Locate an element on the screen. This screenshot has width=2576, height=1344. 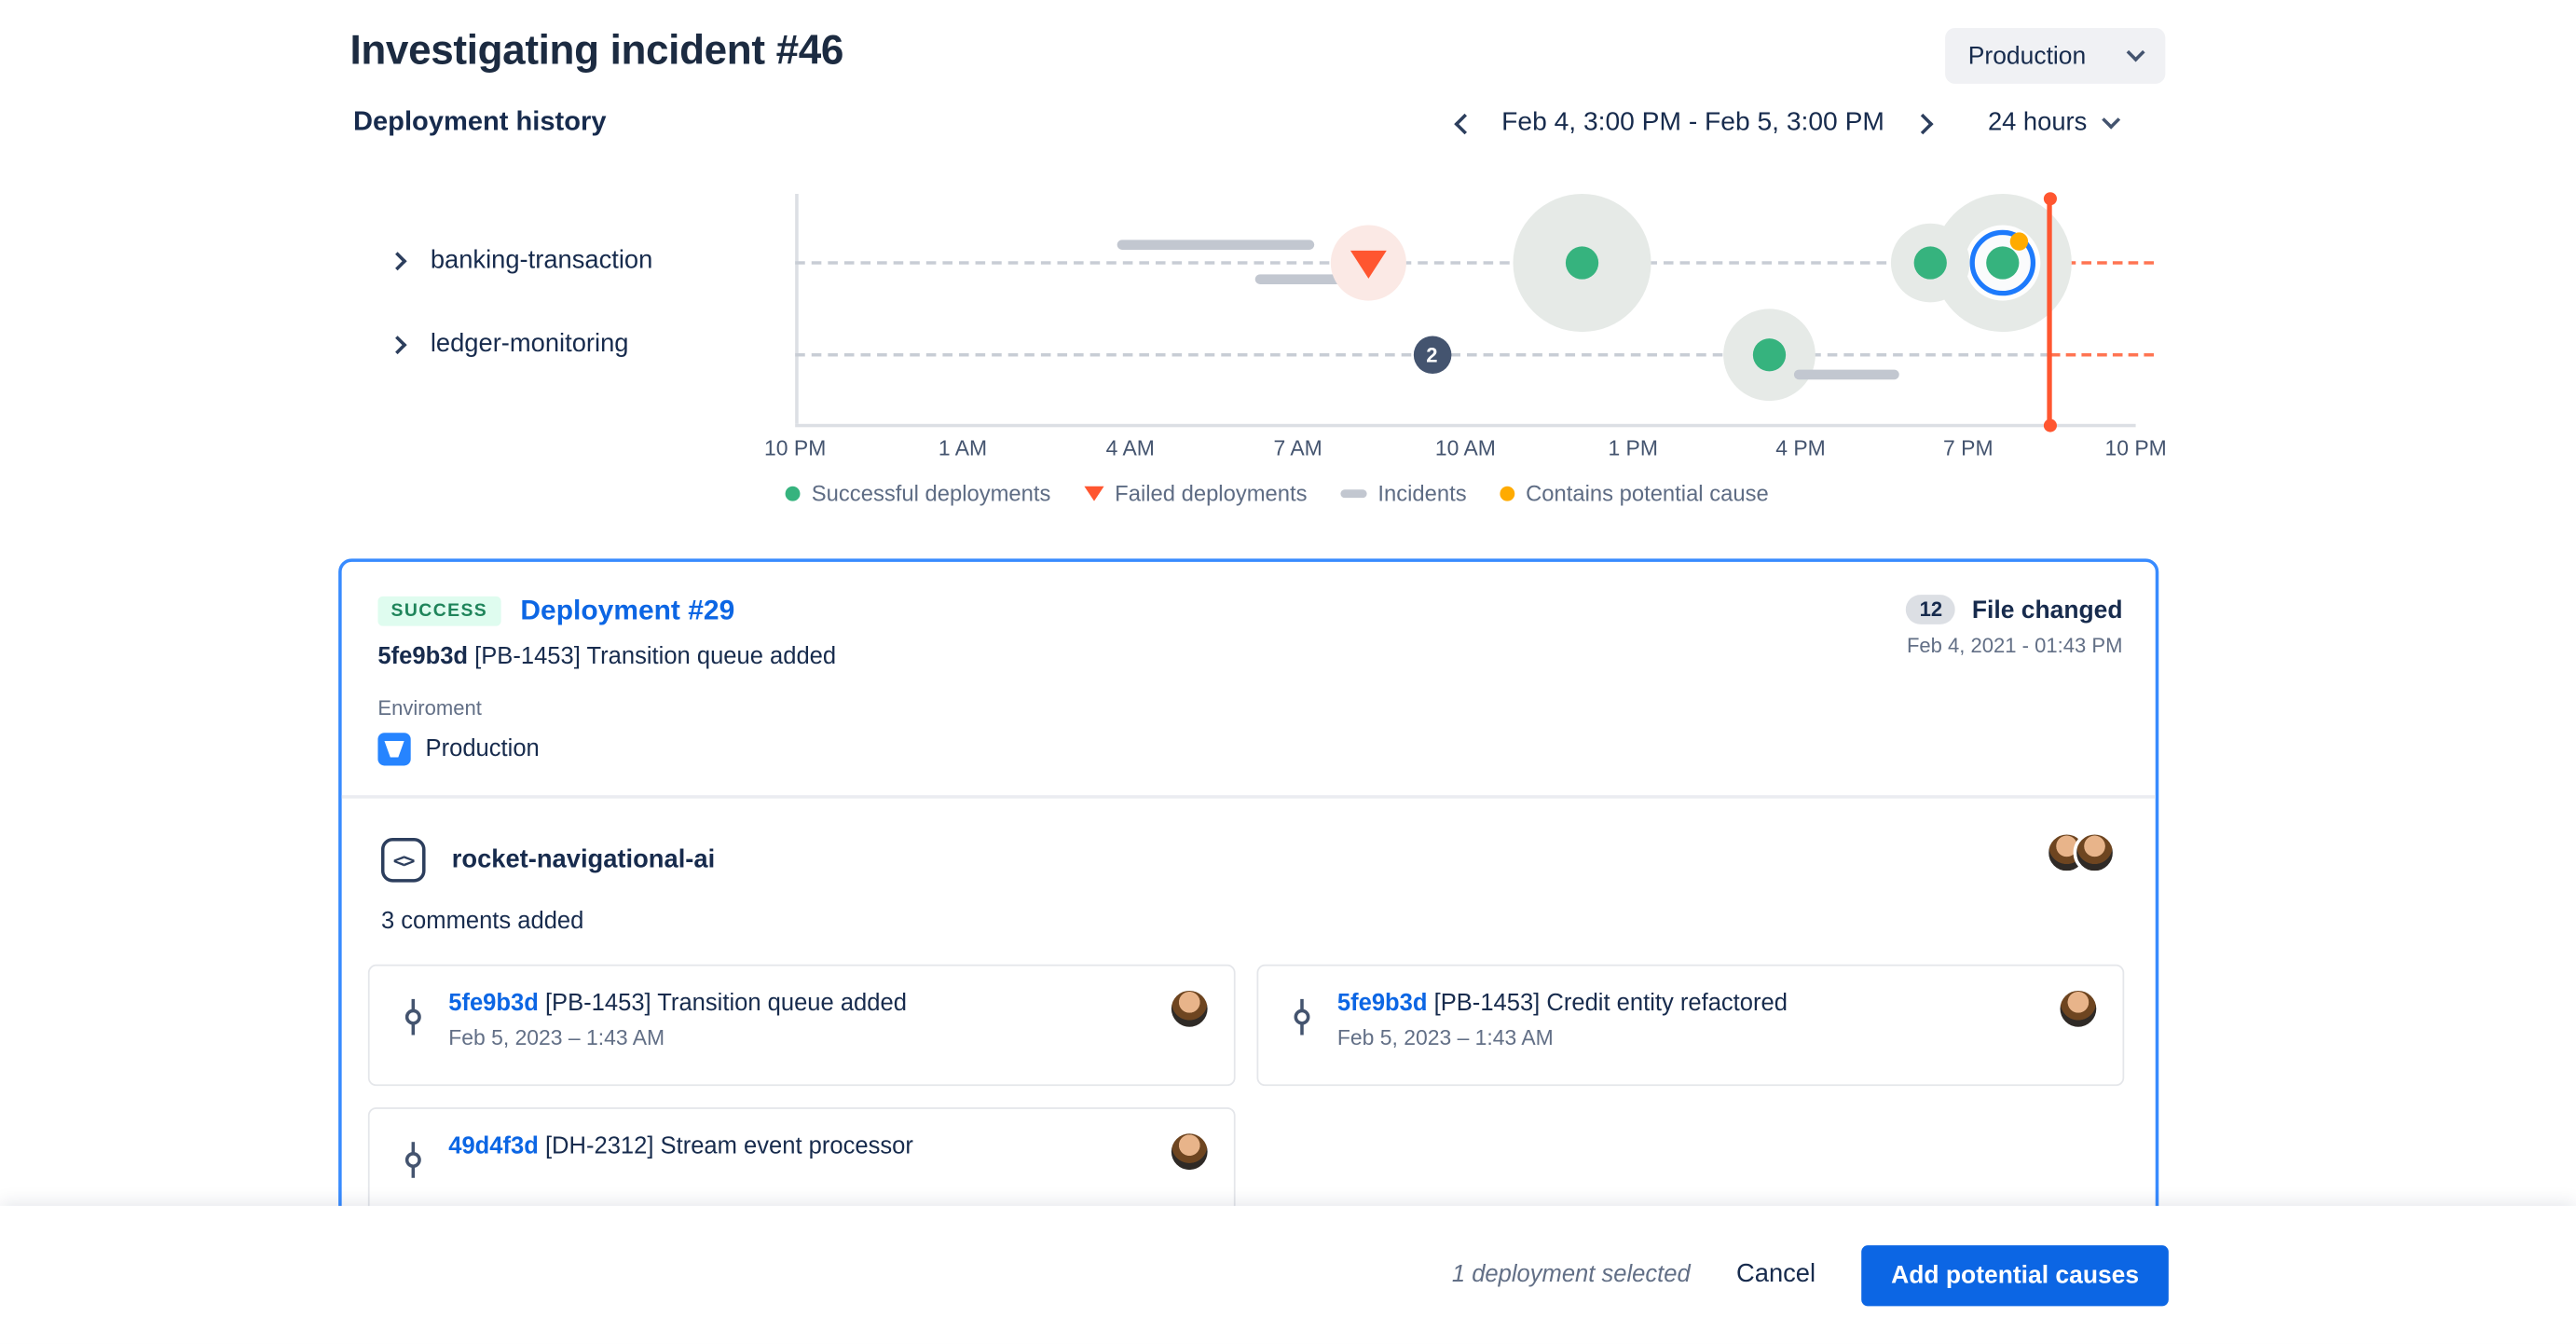
cause-legend-icon is located at coordinates (1506, 493).